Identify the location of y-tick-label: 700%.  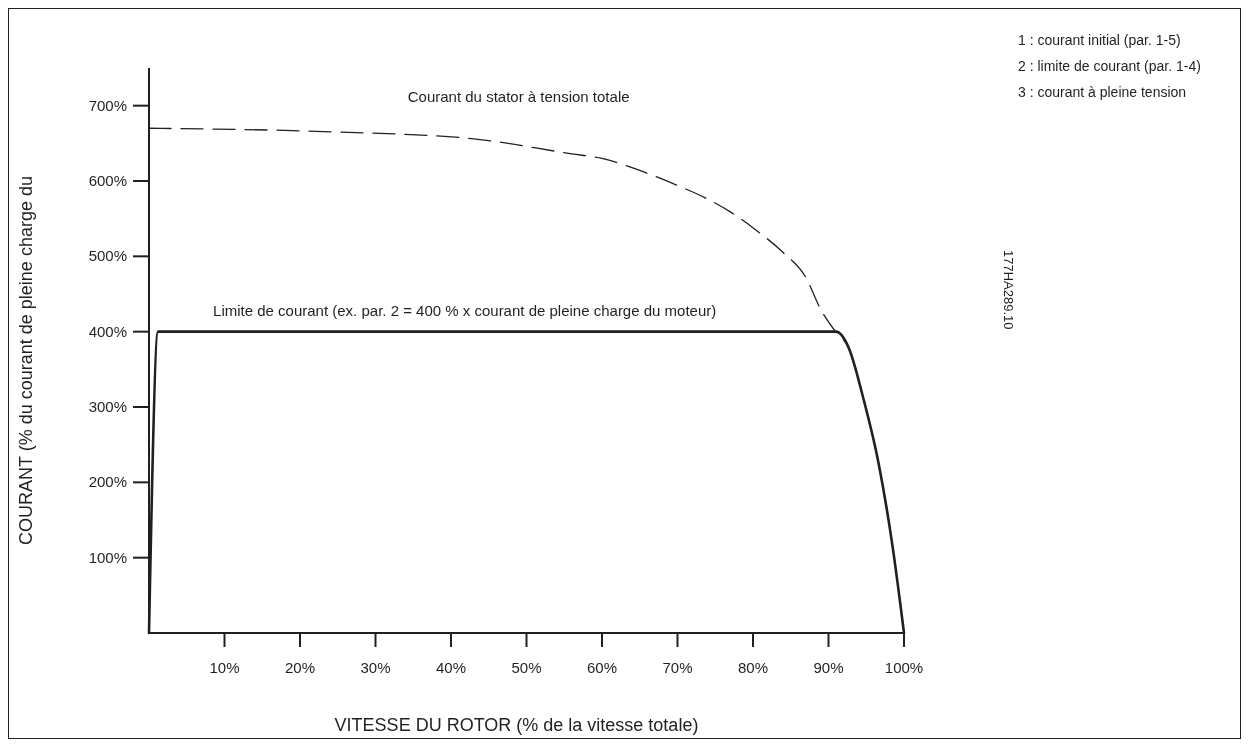
(107, 105).